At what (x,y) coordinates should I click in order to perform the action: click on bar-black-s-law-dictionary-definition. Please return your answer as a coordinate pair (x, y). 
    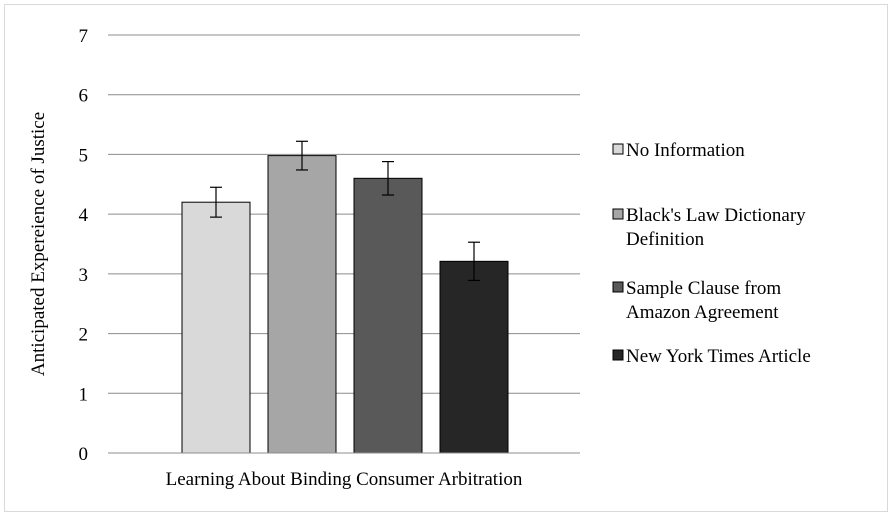
    Looking at the image, I should click on (302, 304).